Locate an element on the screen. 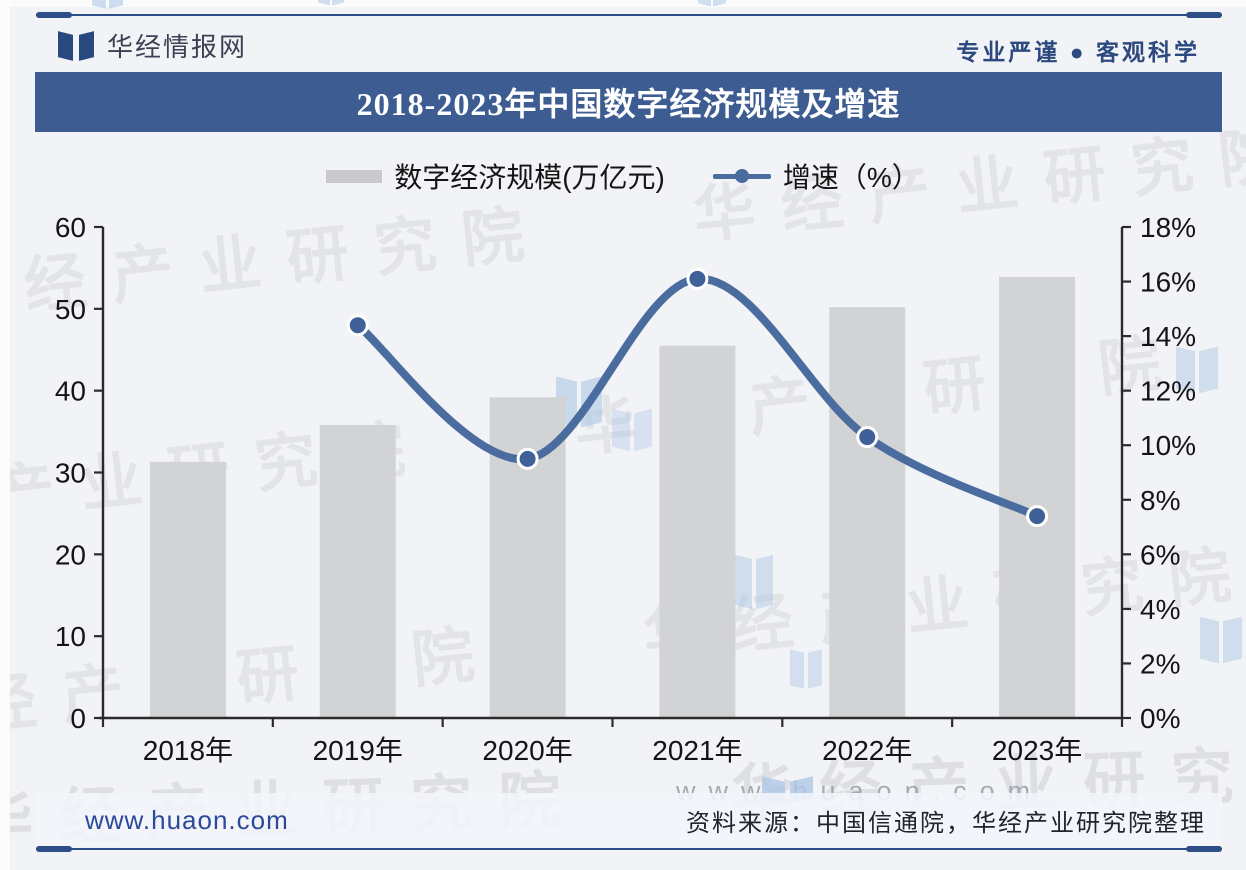 The height and width of the screenshot is (870, 1246). bar-series-swatch is located at coordinates (354, 176).